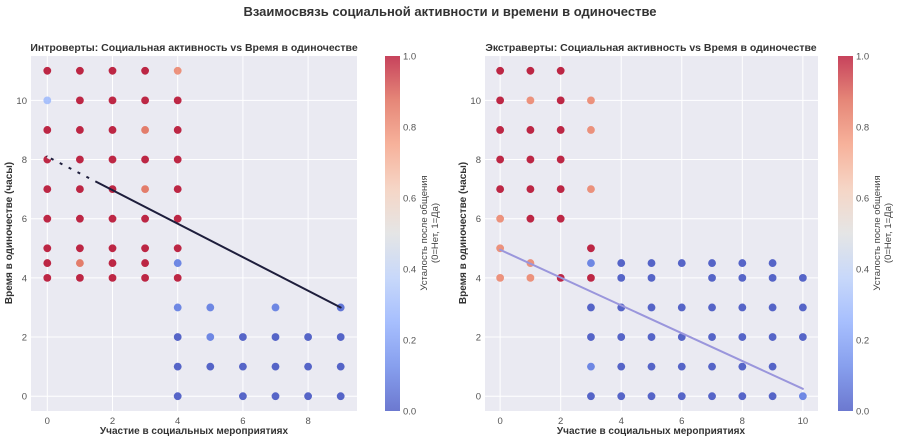  What do you see at coordinates (803, 421) in the screenshot?
I see `x-tick-label: 10` at bounding box center [803, 421].